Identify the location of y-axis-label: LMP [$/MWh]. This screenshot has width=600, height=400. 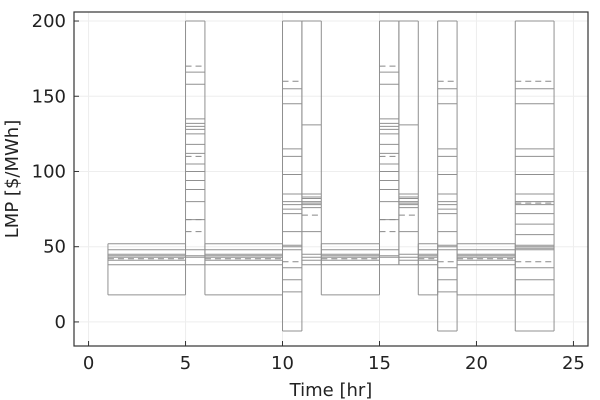
(12, 179).